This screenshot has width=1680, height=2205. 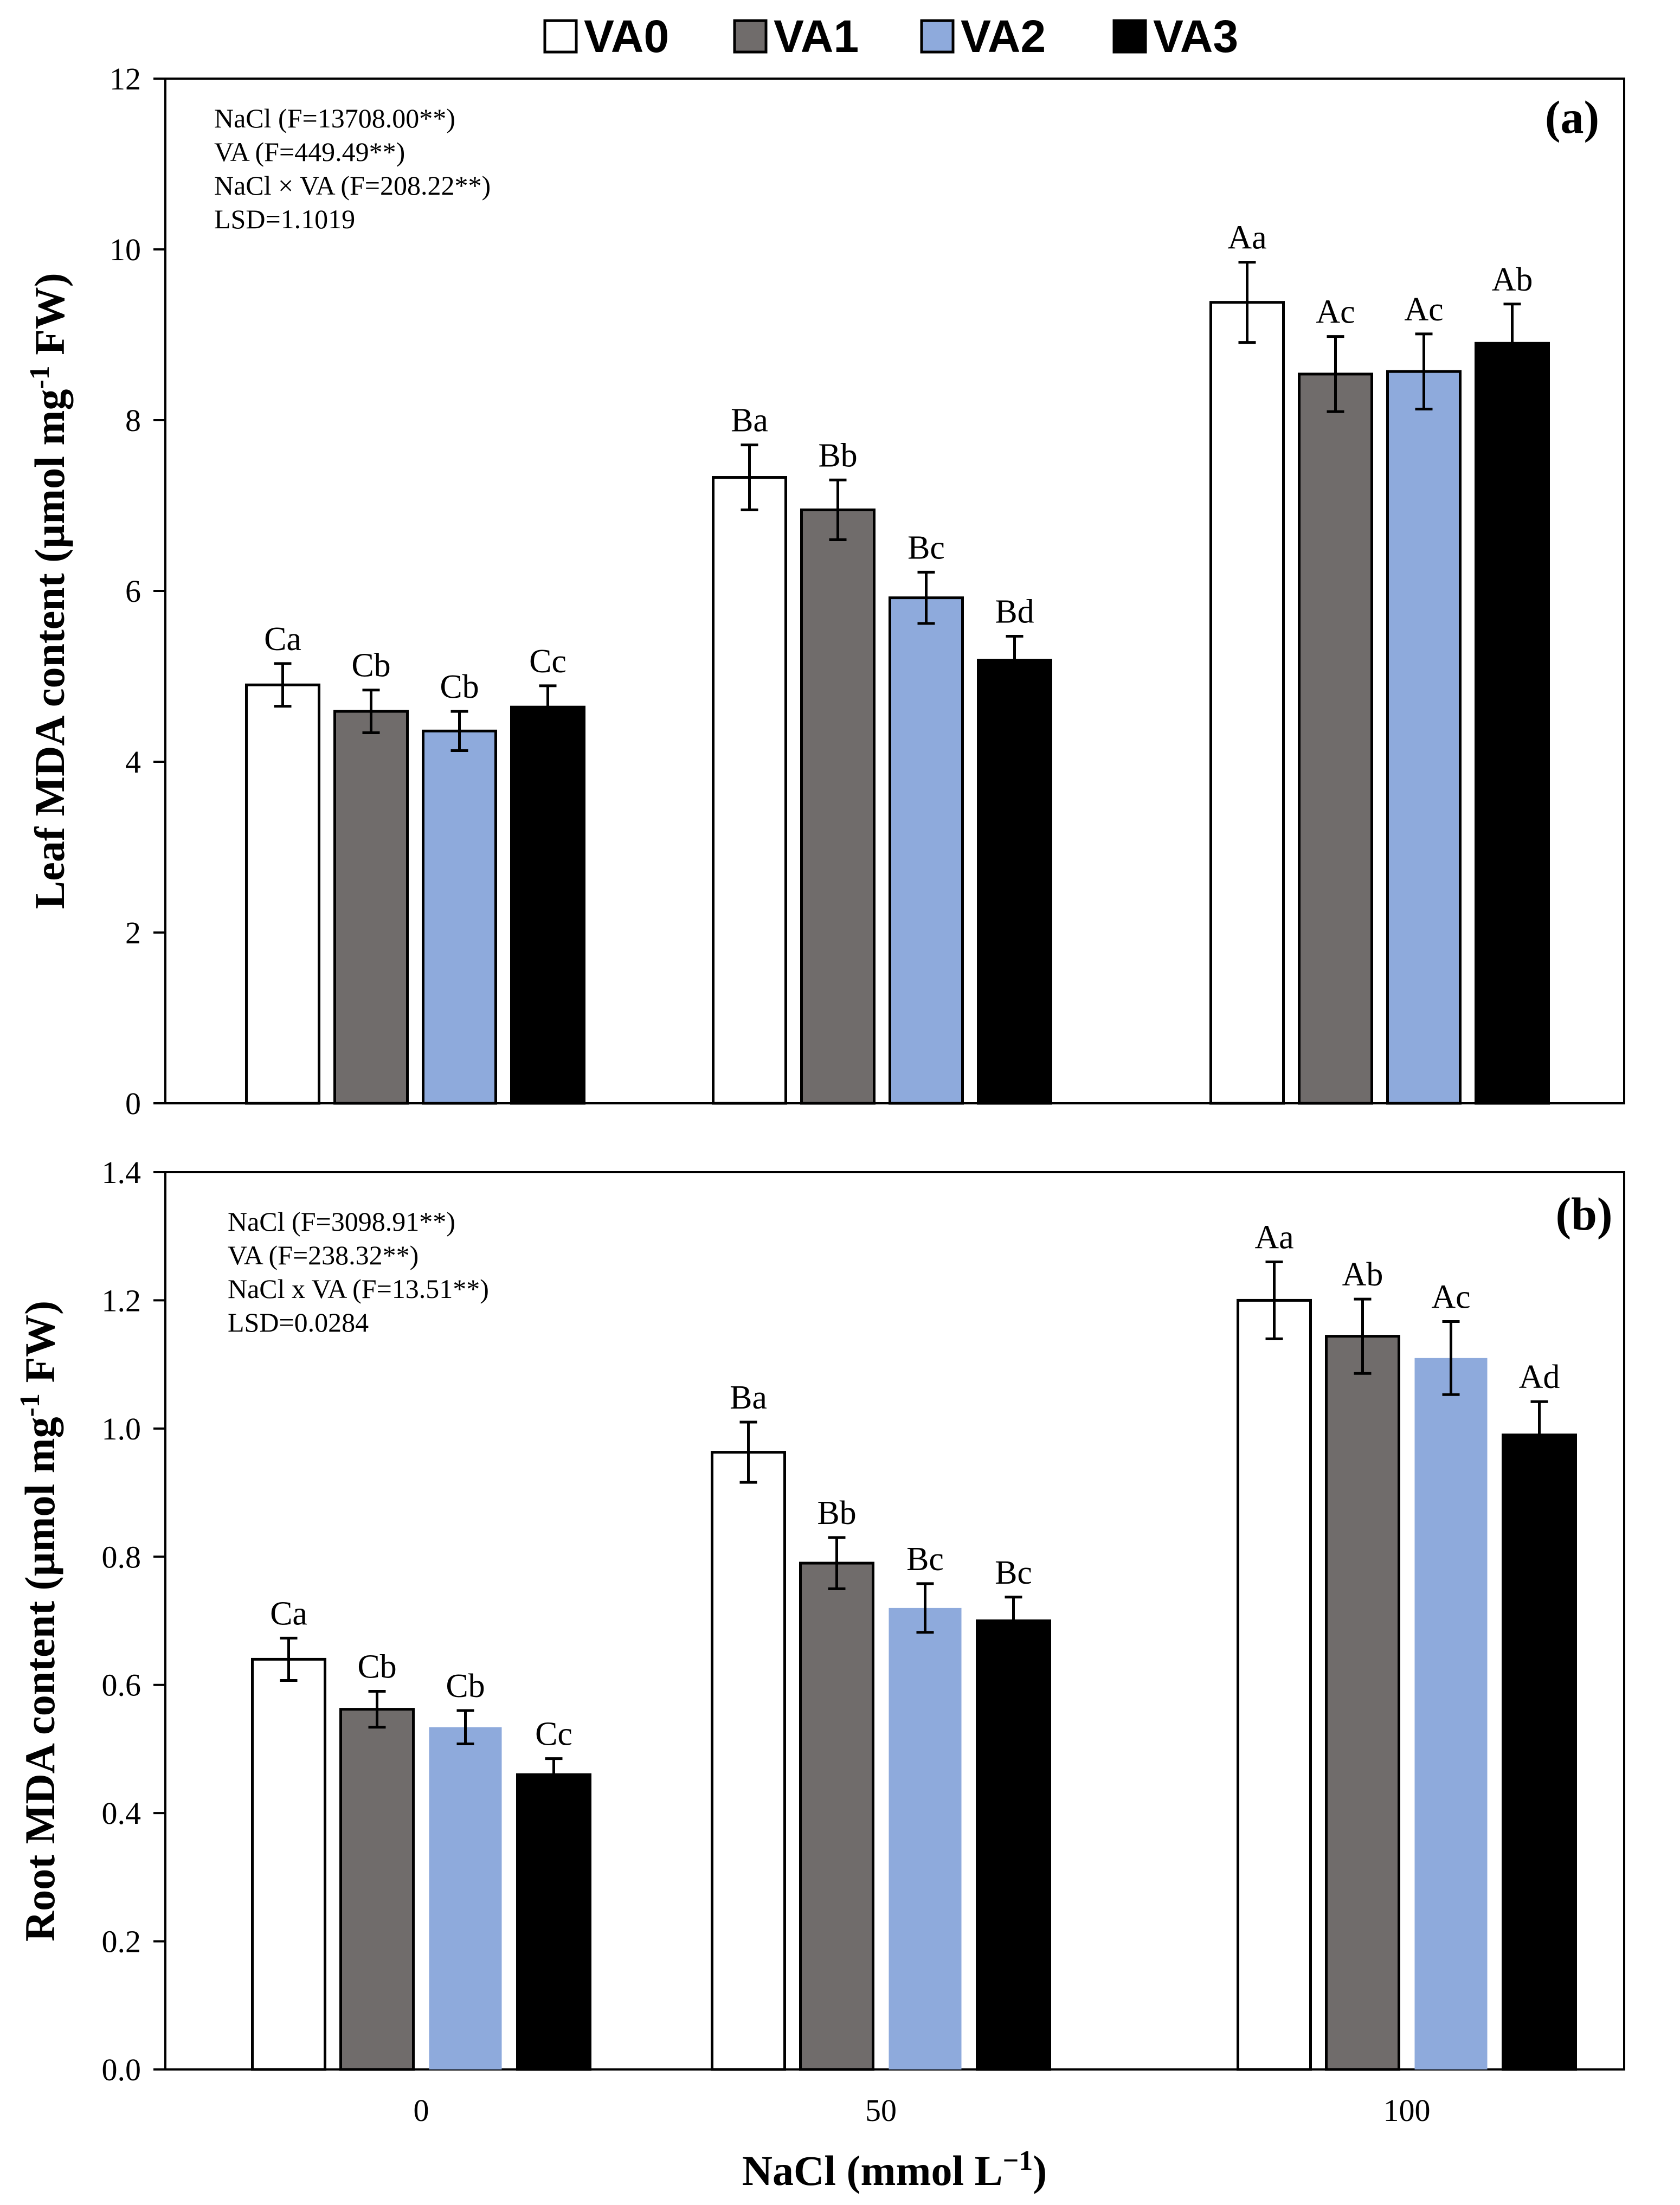 What do you see at coordinates (298, 1322) in the screenshot?
I see `panel-b-stat-lsd: LSD=0.0284` at bounding box center [298, 1322].